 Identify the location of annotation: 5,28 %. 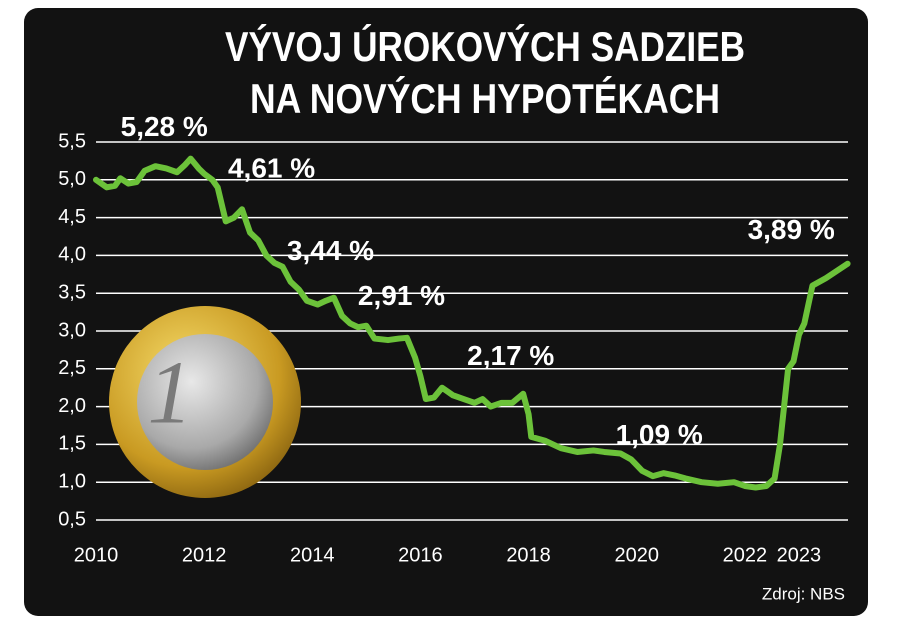
(164, 126).